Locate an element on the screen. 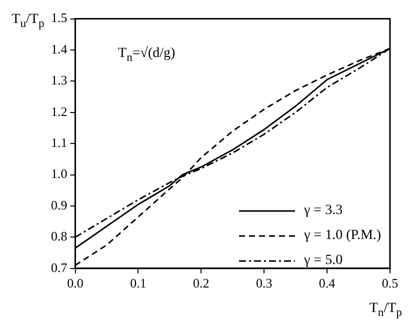 This screenshot has height=331, width=416. y-axis-title: T$_{u}$/T$_{p}$ is located at coordinates (28, 21).